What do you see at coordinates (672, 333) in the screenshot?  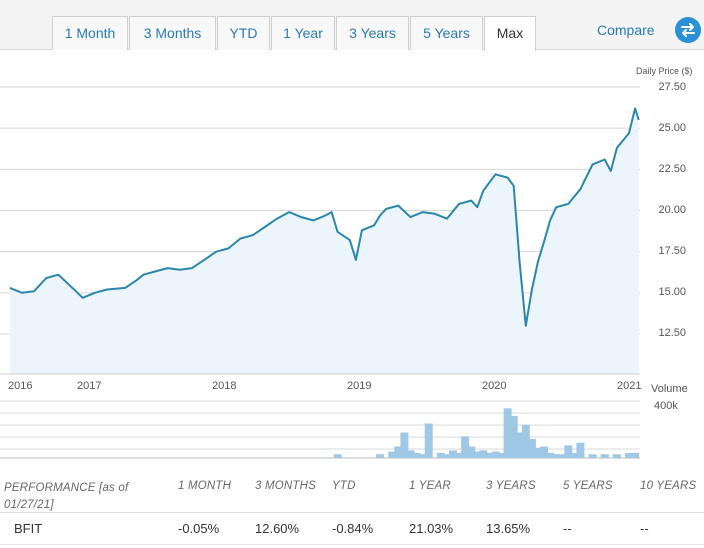 I see `price-tick-label: 12.50` at bounding box center [672, 333].